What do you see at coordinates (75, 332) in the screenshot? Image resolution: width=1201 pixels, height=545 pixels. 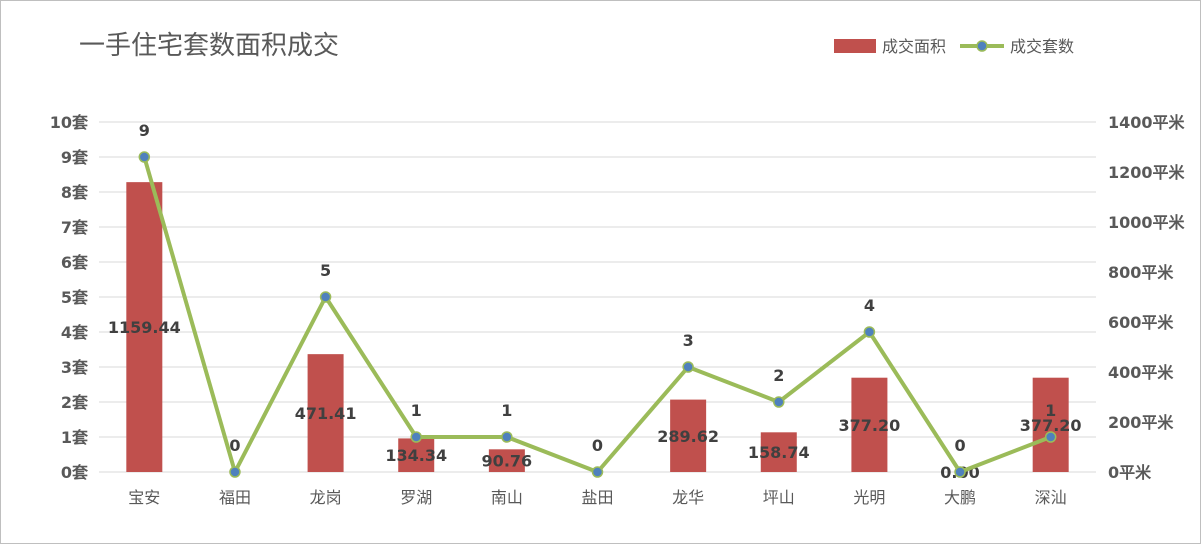 I see `left-axis-tick-label: 4套` at bounding box center [75, 332].